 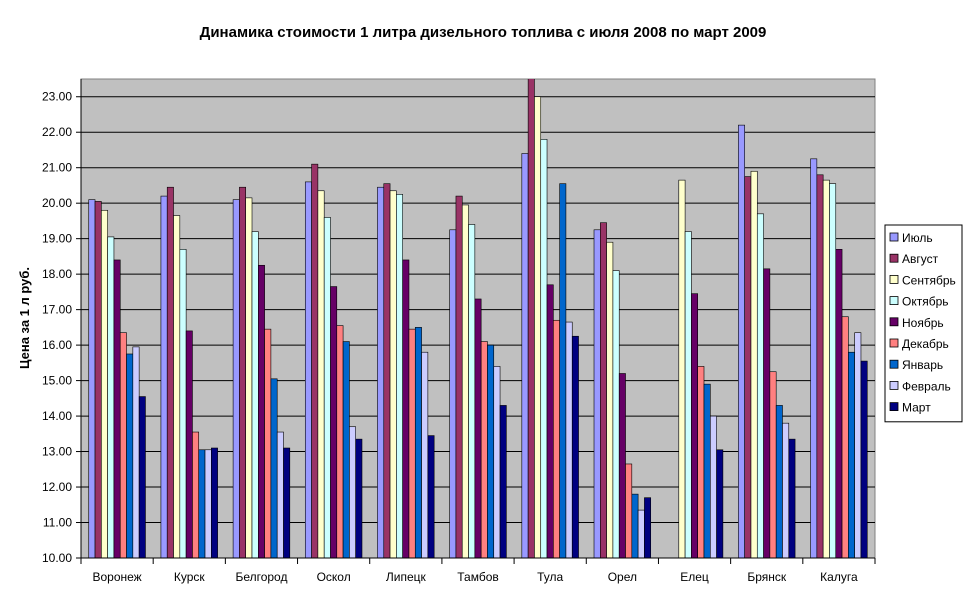 What do you see at coordinates (116, 577) in the screenshot?
I see `x-tick-label: Воронеж` at bounding box center [116, 577].